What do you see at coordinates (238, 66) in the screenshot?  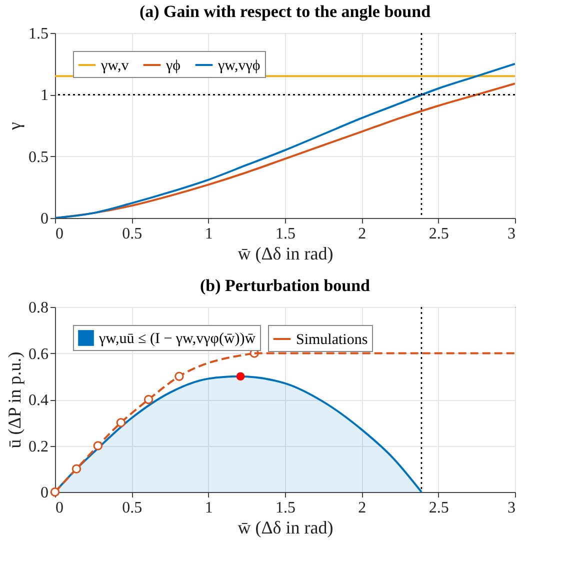 I see `legend-label: γw,vγϕ` at bounding box center [238, 66].